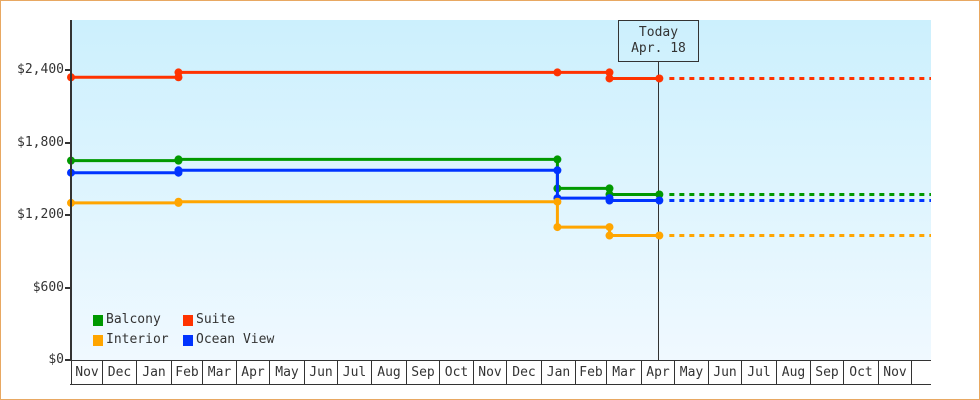  Describe the element at coordinates (188, 320) in the screenshot. I see `suite-swatch-icon` at that location.